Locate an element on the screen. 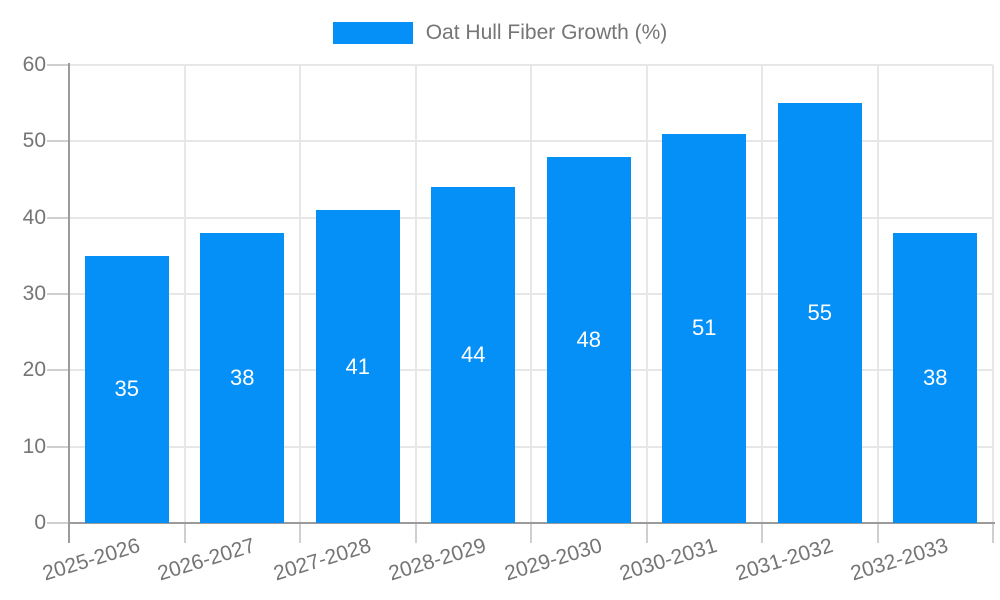 The height and width of the screenshot is (600, 1000). bar-value-2026-2027: 38 is located at coordinates (242, 377).